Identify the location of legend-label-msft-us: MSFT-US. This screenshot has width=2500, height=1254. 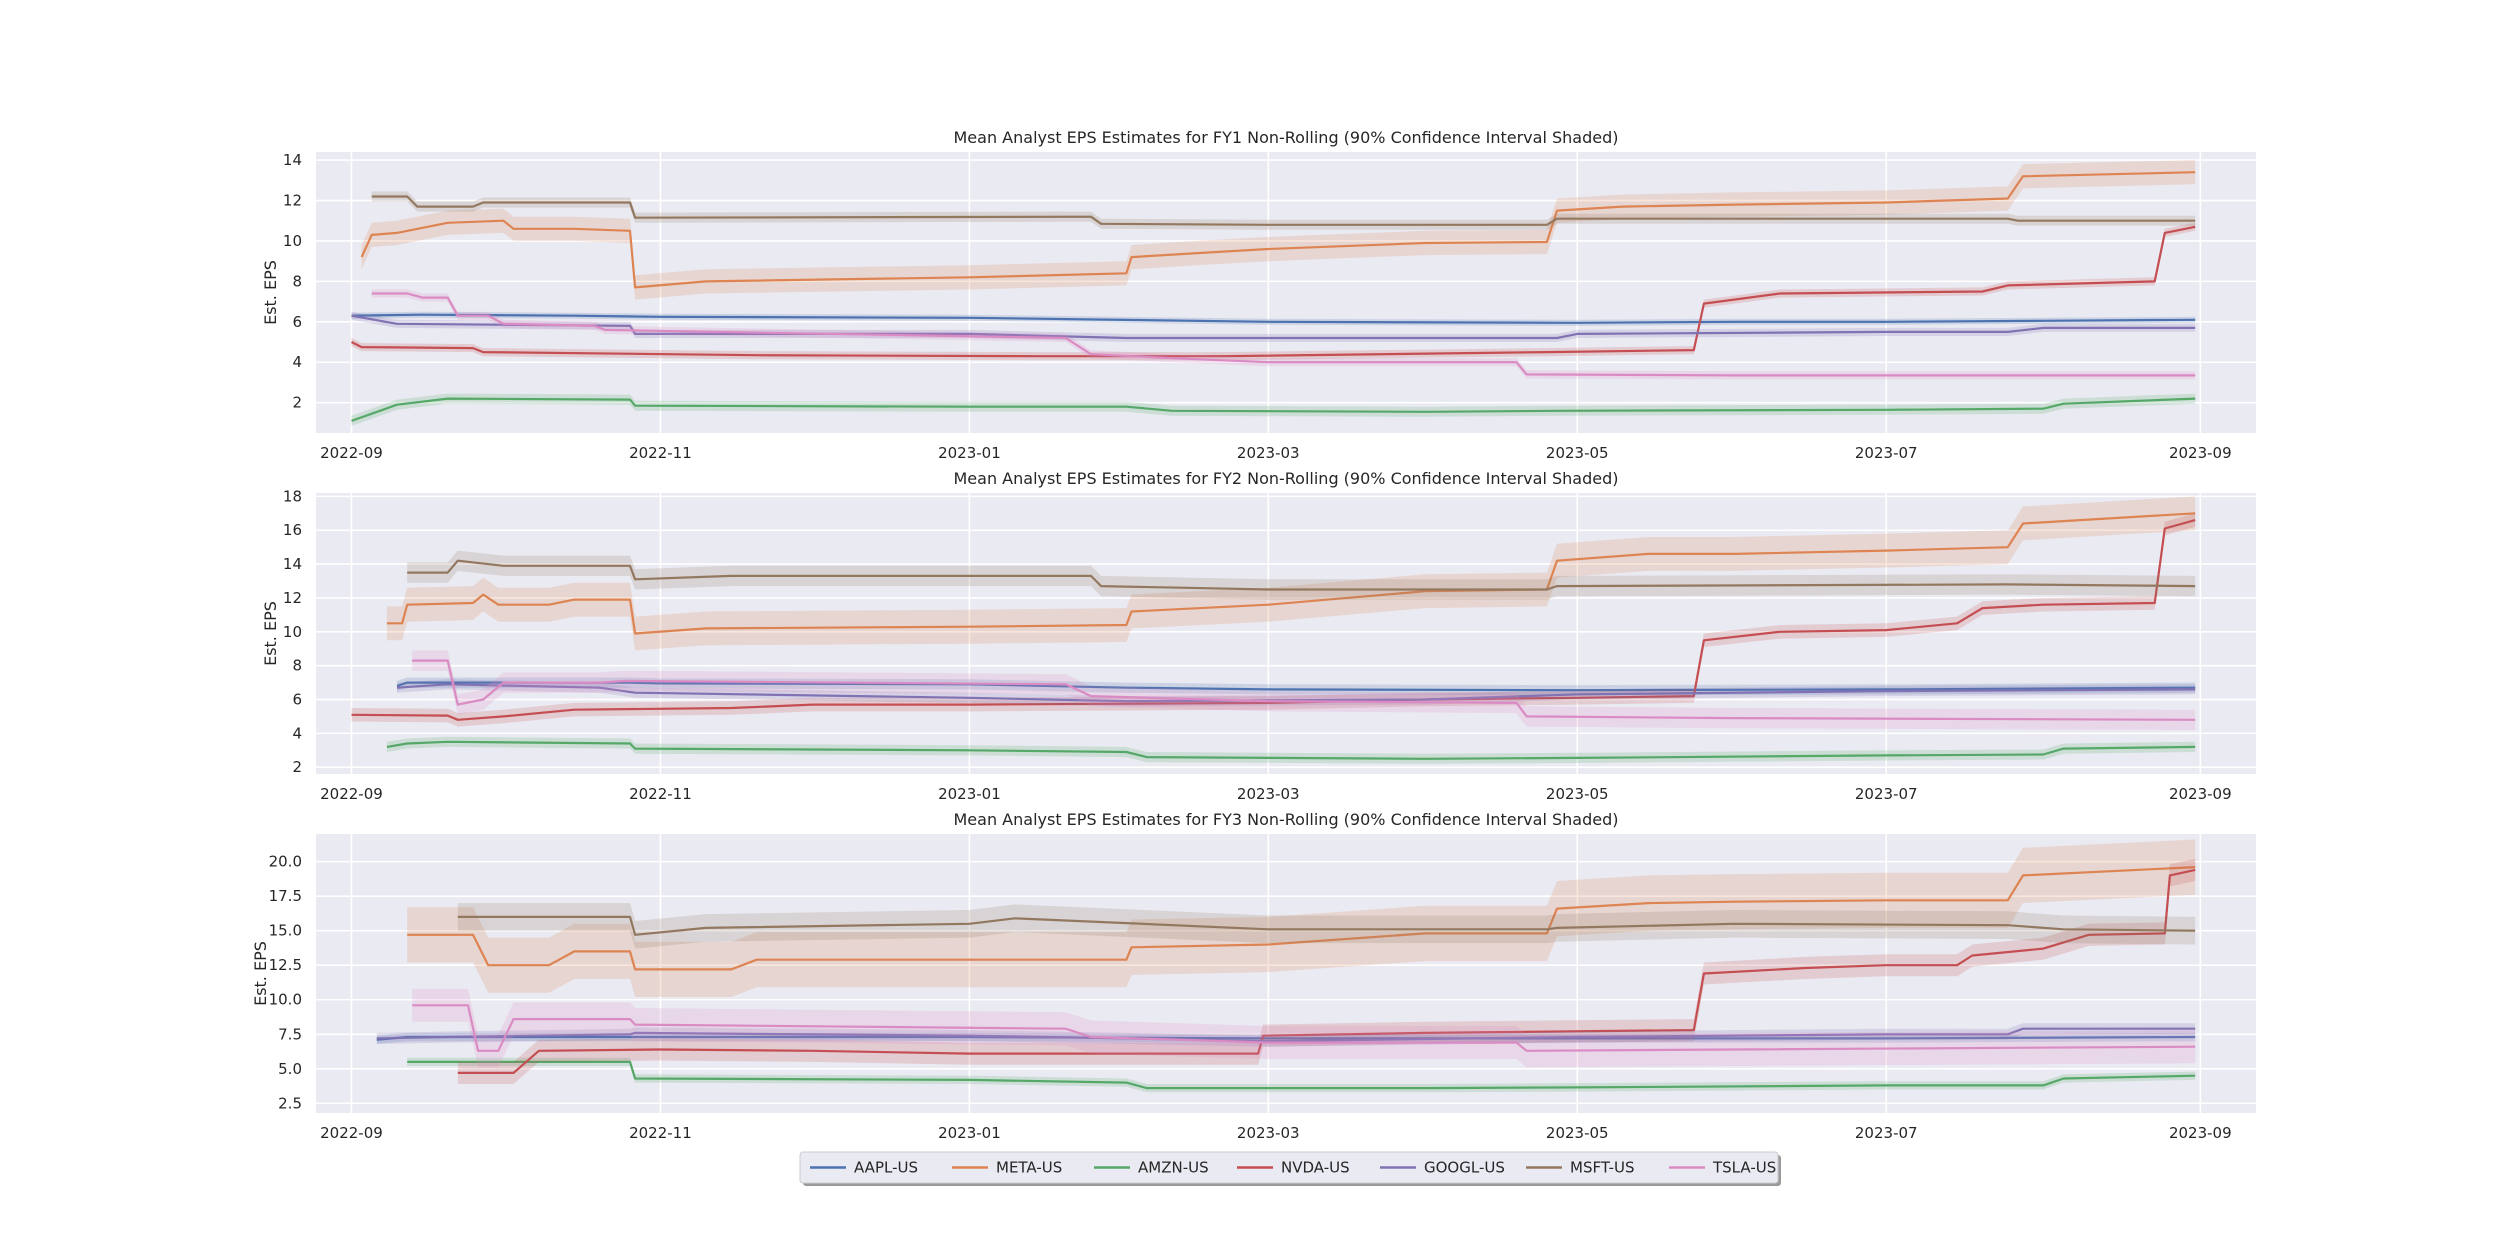
(1602, 1168).